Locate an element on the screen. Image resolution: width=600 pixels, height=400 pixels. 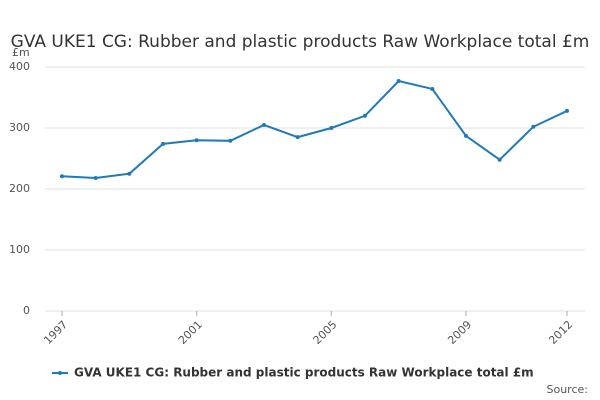
x-tick-label: 2001 is located at coordinates (190, 332).